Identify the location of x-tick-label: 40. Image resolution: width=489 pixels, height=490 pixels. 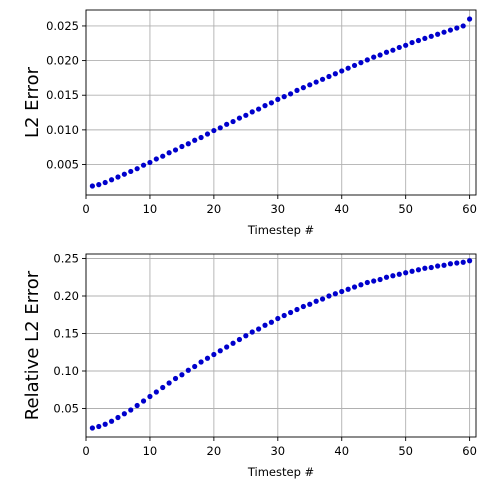
(341, 451).